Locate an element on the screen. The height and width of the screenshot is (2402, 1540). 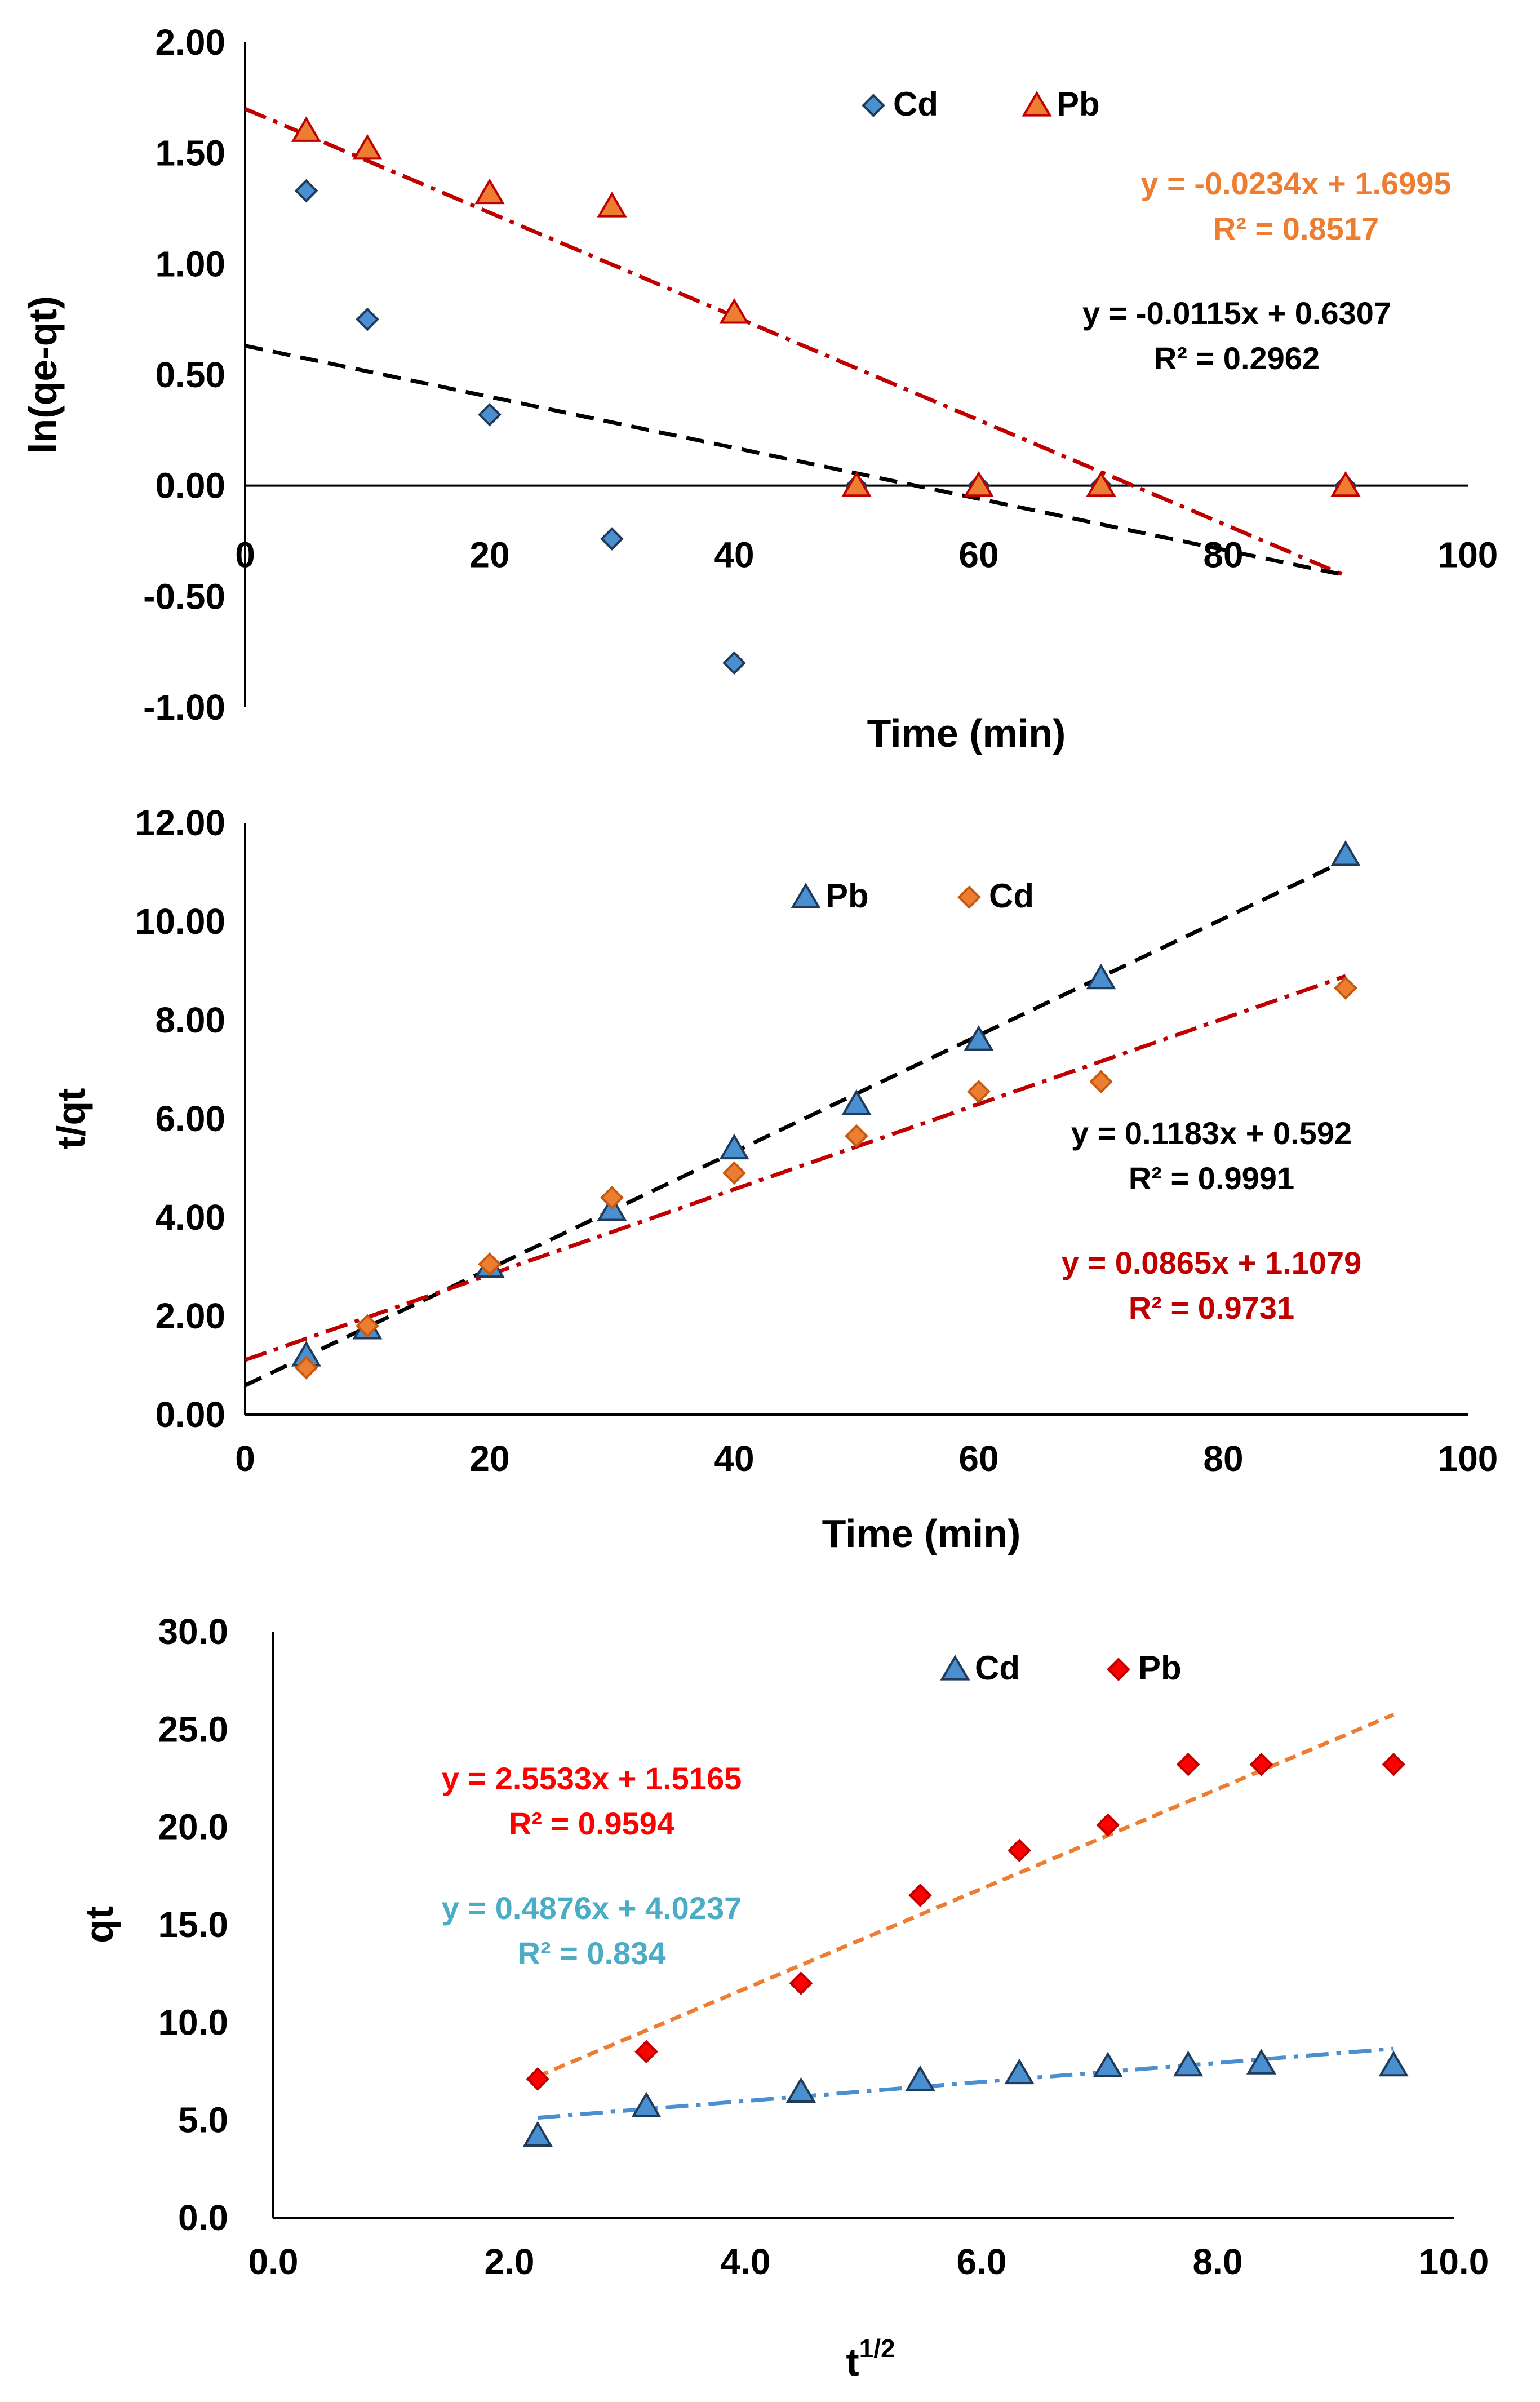
y-tick-label: 25.0 is located at coordinates (193, 1729).